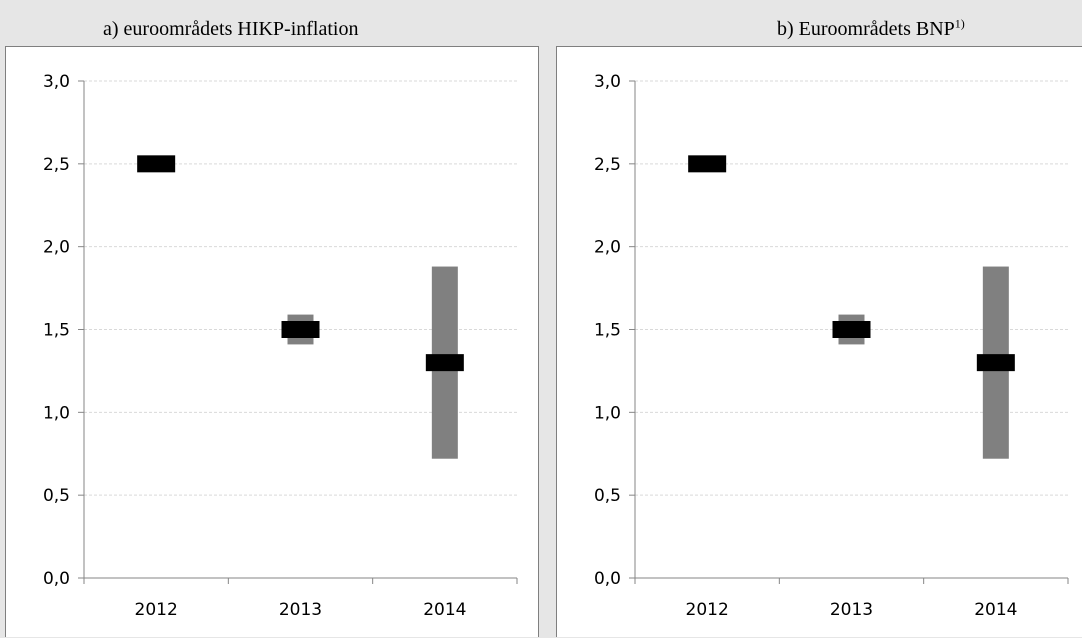  I want to click on chart-a-x-tick-label: 2012, so click(156, 610).